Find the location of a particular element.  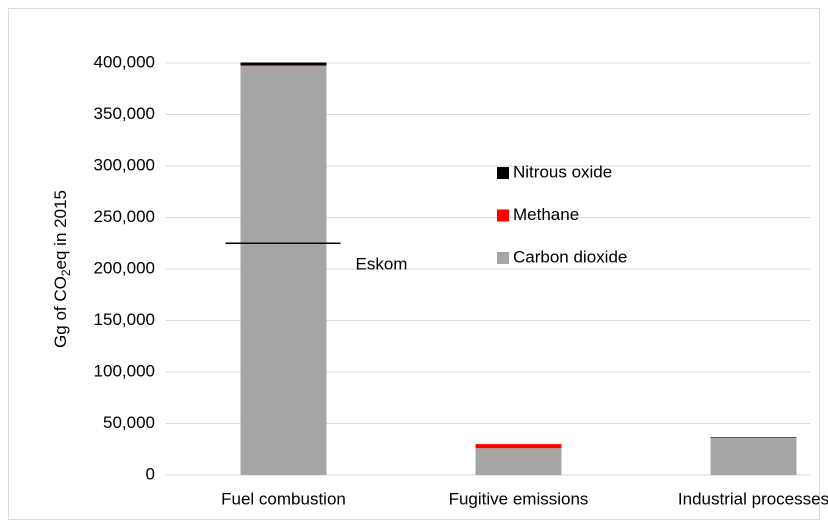

legend-label: Nitrous oxide is located at coordinates (562, 171).